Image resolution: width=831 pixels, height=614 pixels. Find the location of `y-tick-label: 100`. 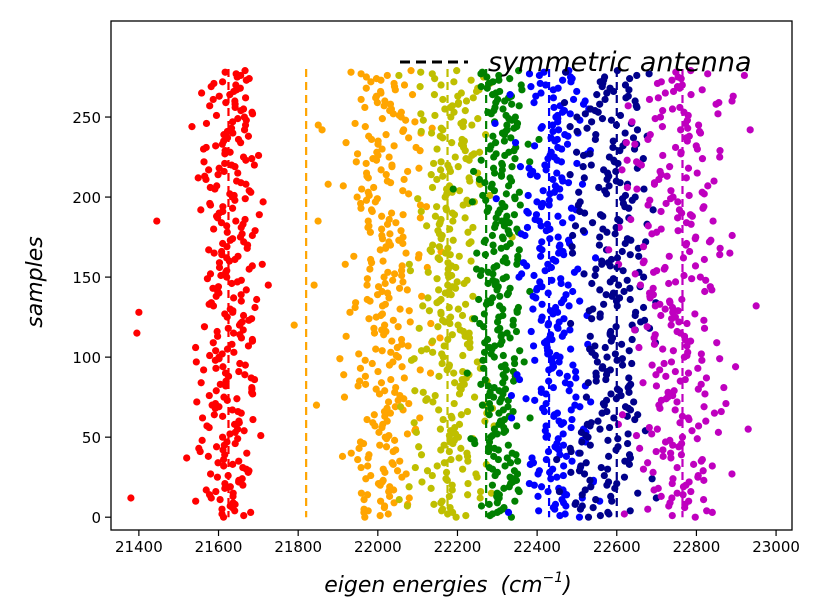

y-tick-label: 100 is located at coordinates (86, 358).